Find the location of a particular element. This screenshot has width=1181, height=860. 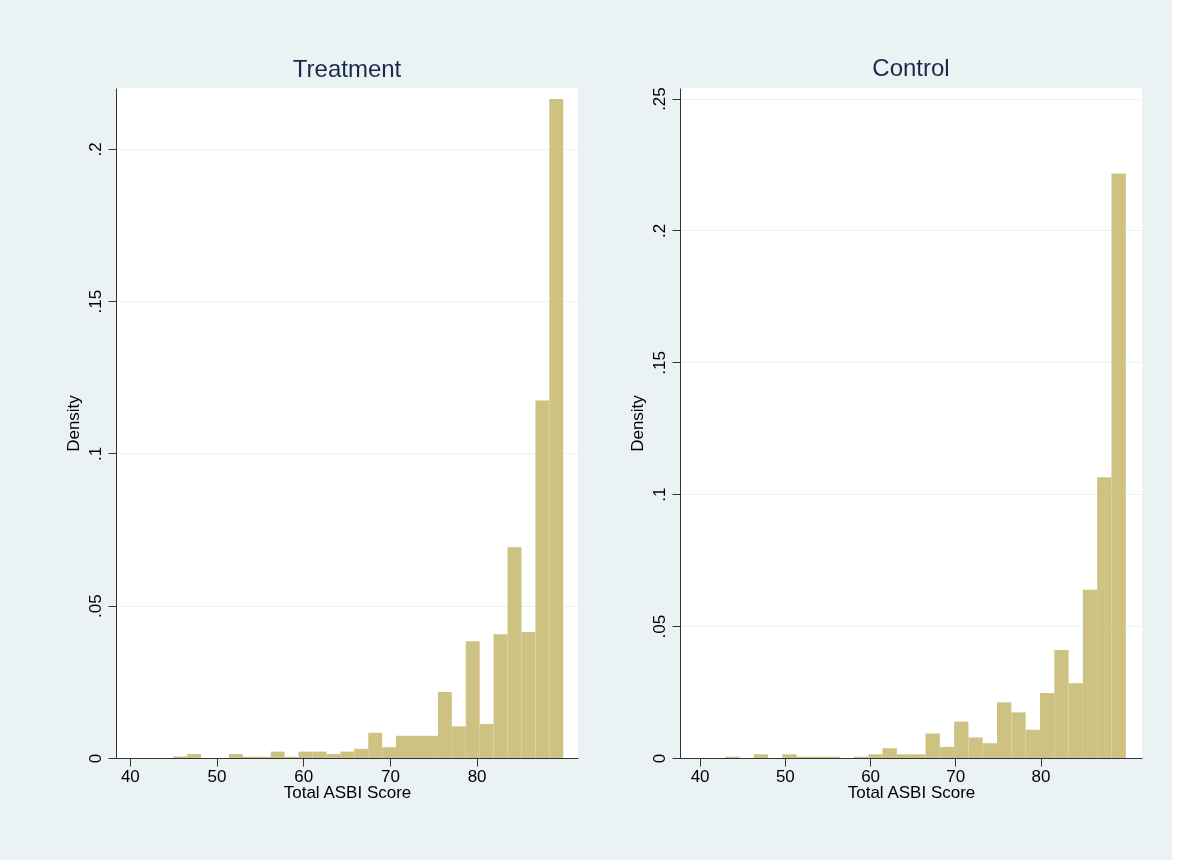

y-tick-label: .25 is located at coordinates (659, 99).